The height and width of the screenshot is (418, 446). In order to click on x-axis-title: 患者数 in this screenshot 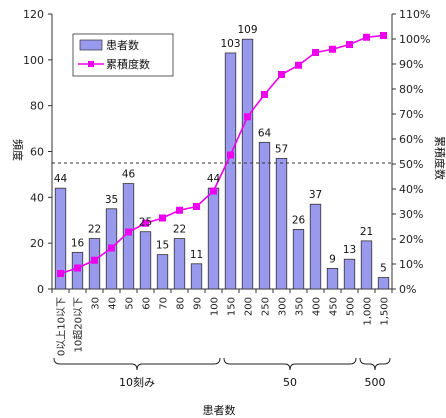, I will do `click(219, 410)`.